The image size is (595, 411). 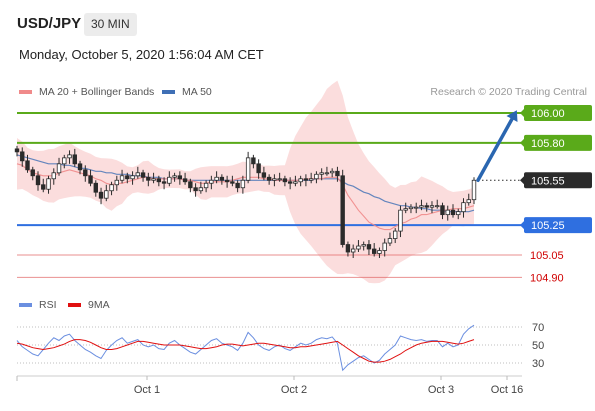 I want to click on level-tag-105.80, so click(x=558, y=142).